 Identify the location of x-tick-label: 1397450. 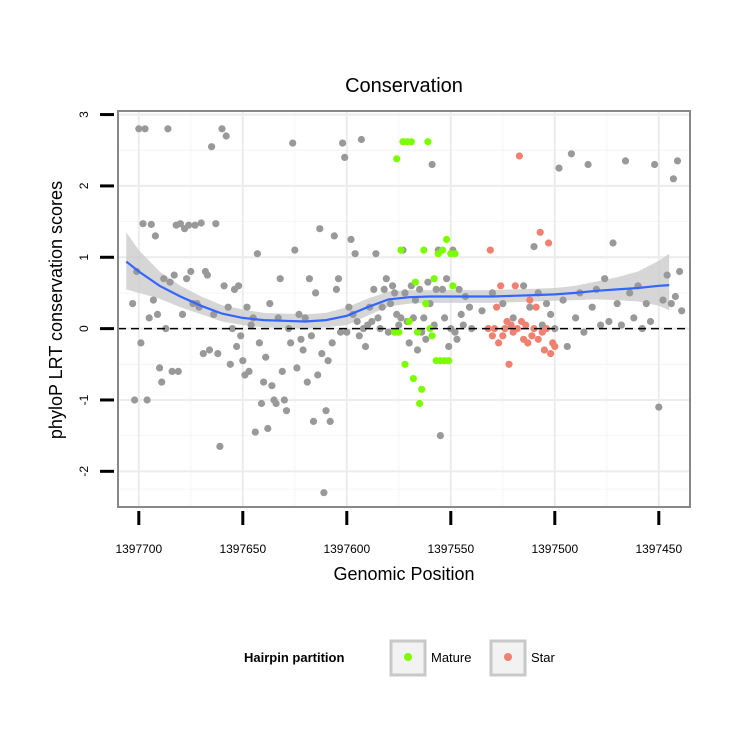
(658, 549).